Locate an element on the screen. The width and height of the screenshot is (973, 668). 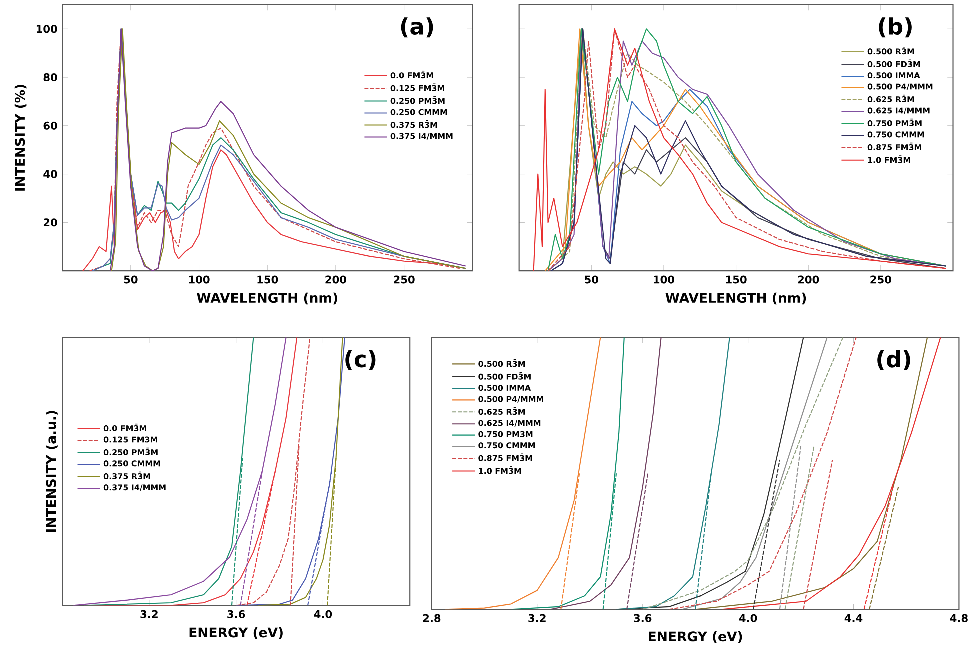
y-tick-label: 20 is located at coordinates (51, 222).